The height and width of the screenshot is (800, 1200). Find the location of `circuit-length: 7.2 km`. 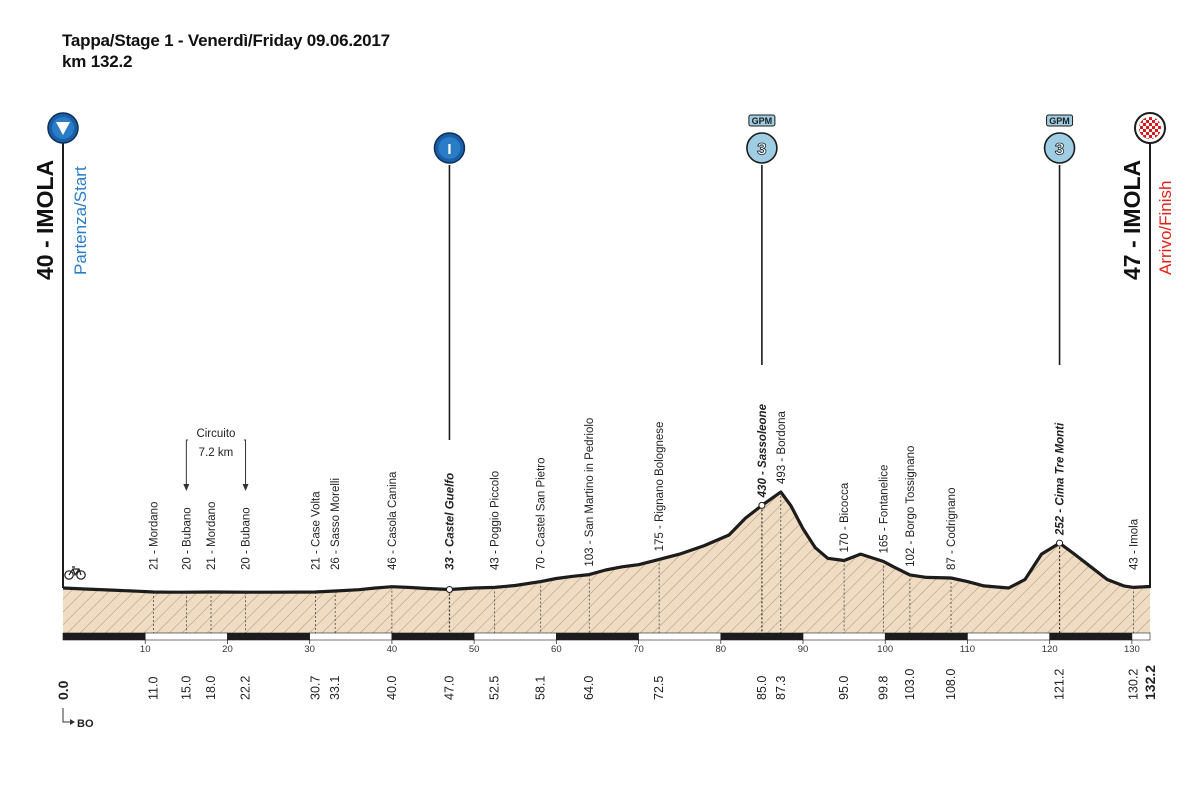

circuit-length: 7.2 km is located at coordinates (216, 453).